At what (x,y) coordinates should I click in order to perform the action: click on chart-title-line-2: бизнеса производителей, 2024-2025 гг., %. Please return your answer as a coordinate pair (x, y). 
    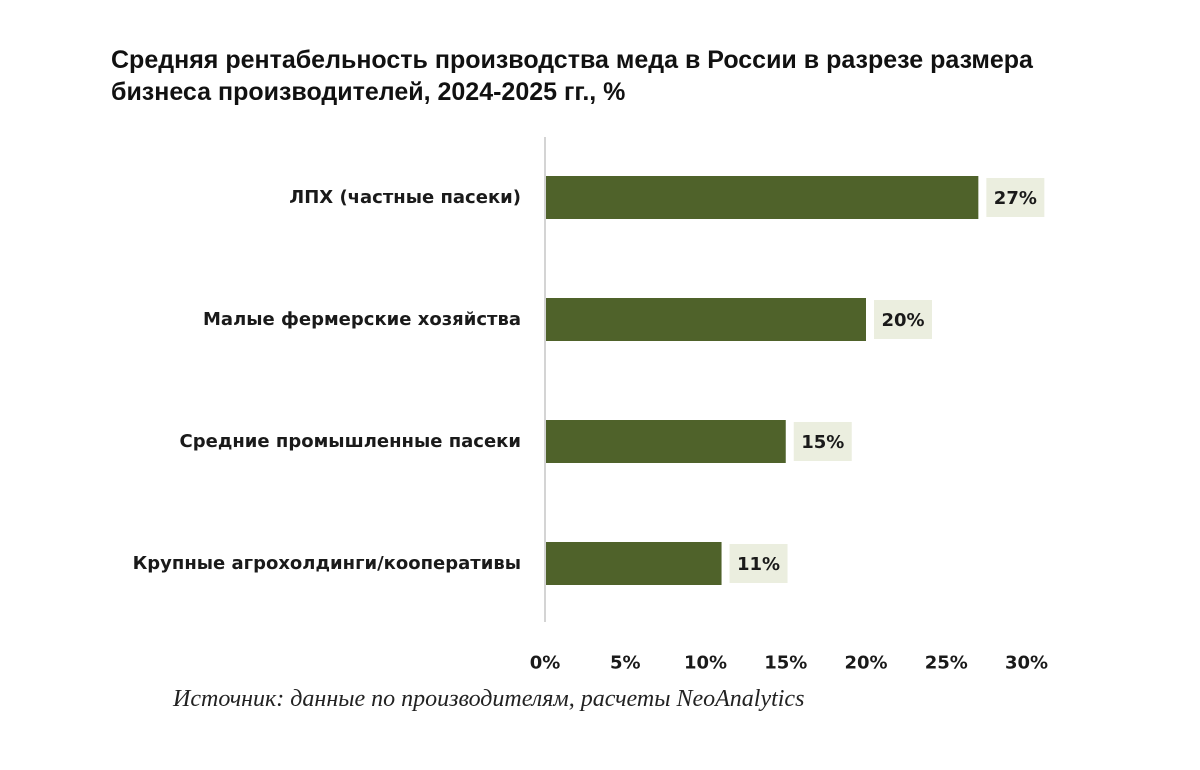
    Looking at the image, I should click on (368, 92).